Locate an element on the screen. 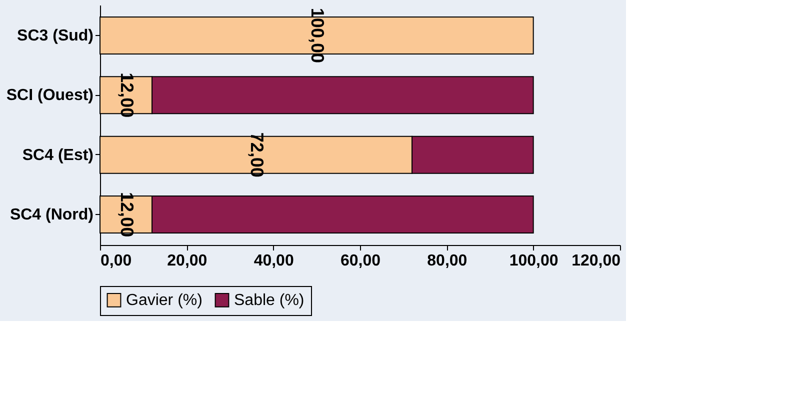 This screenshot has height=416, width=803. x-tick-label: 40,00 is located at coordinates (274, 261).